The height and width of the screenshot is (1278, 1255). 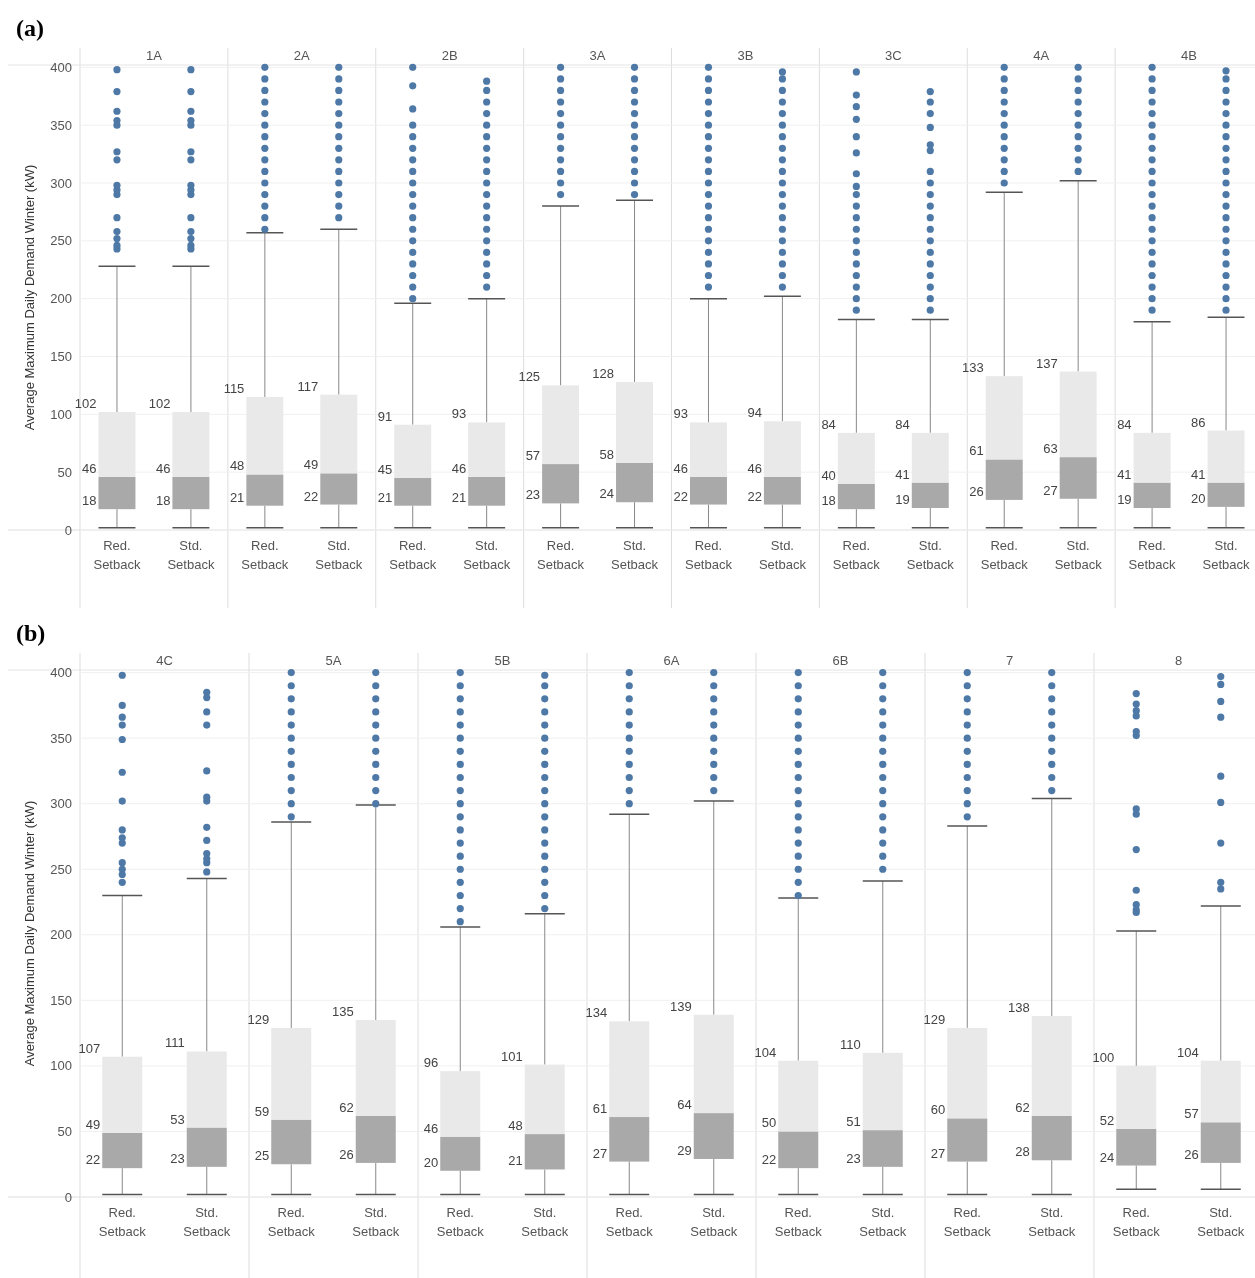 I want to click on text: (b), so click(x=31, y=633).